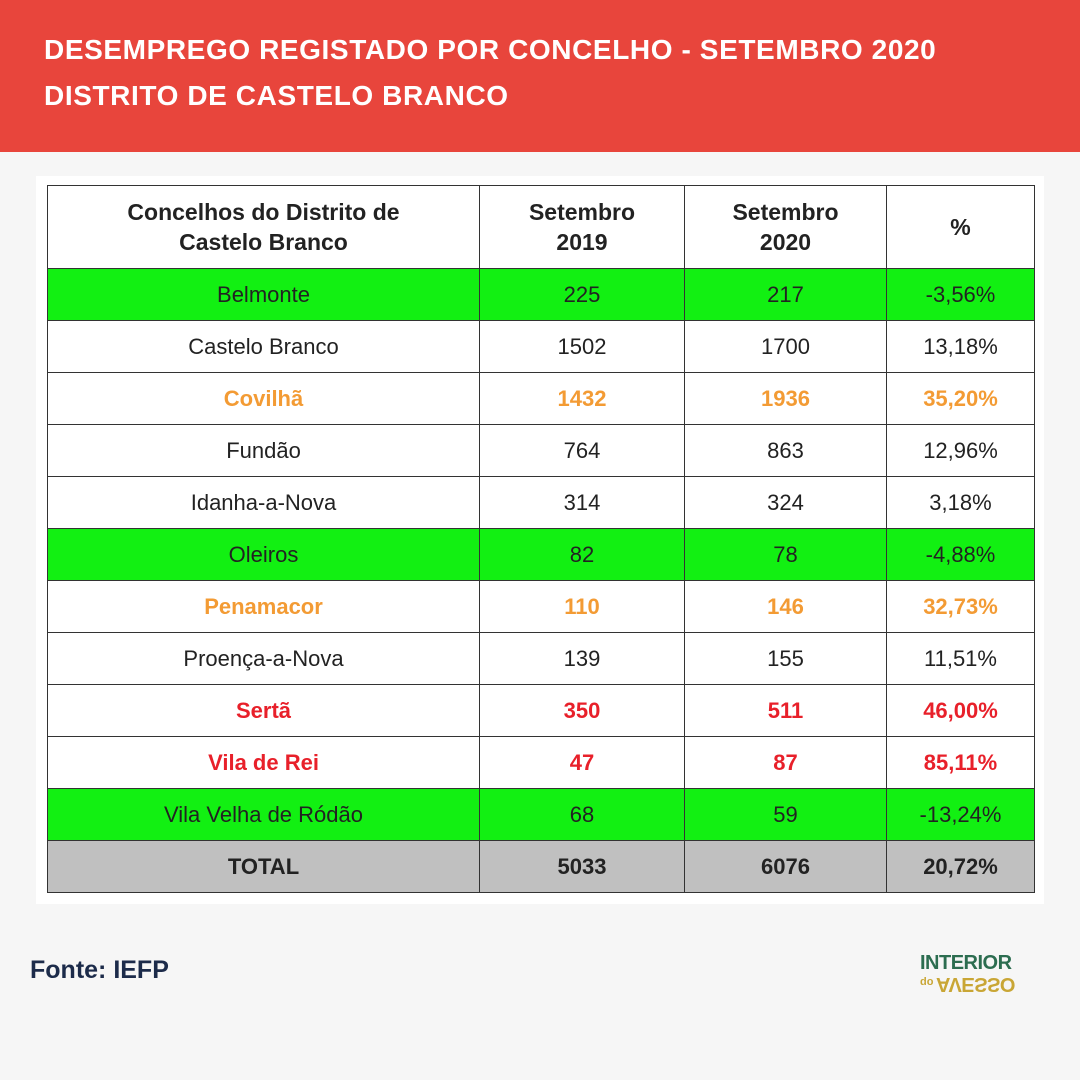  What do you see at coordinates (785, 294) in the screenshot?
I see `table-cell: 217` at bounding box center [785, 294].